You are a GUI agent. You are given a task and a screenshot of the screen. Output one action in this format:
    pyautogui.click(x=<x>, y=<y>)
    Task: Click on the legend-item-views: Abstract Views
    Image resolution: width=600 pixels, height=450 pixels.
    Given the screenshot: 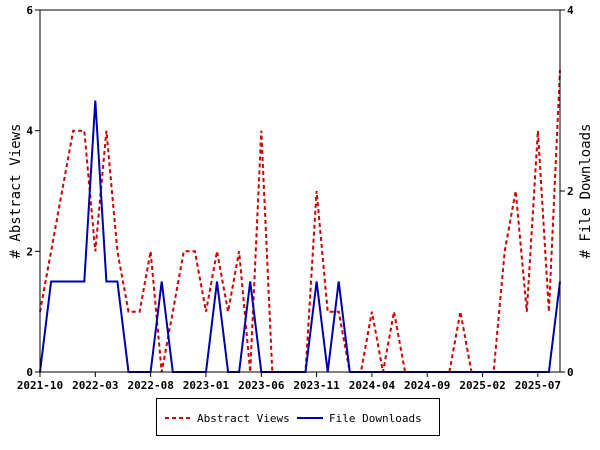 What is the action you would take?
    pyautogui.click(x=227, y=418)
    